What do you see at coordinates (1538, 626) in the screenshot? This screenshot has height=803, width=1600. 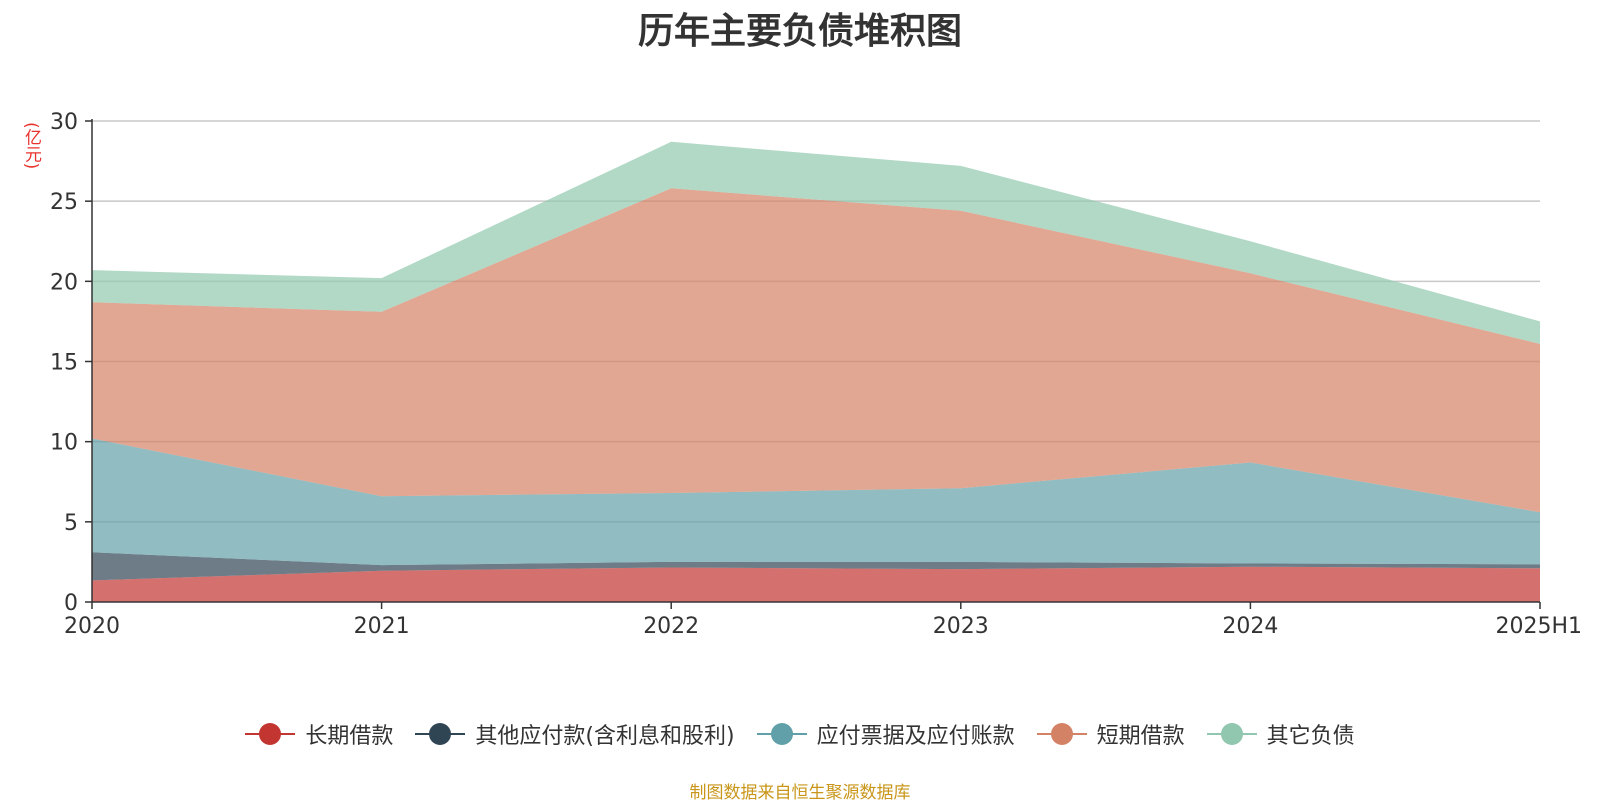 I see `x-tick-label: 2025H1` at bounding box center [1538, 626].